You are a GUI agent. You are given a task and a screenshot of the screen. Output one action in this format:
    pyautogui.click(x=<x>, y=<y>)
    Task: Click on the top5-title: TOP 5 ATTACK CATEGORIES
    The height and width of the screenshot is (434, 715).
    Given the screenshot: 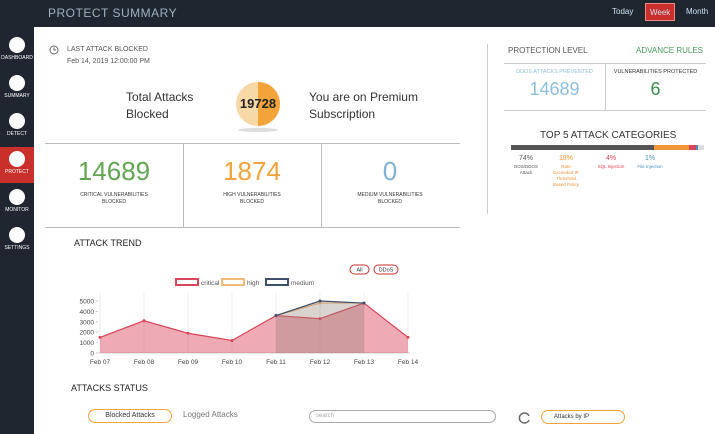 What is the action you would take?
    pyautogui.click(x=608, y=135)
    